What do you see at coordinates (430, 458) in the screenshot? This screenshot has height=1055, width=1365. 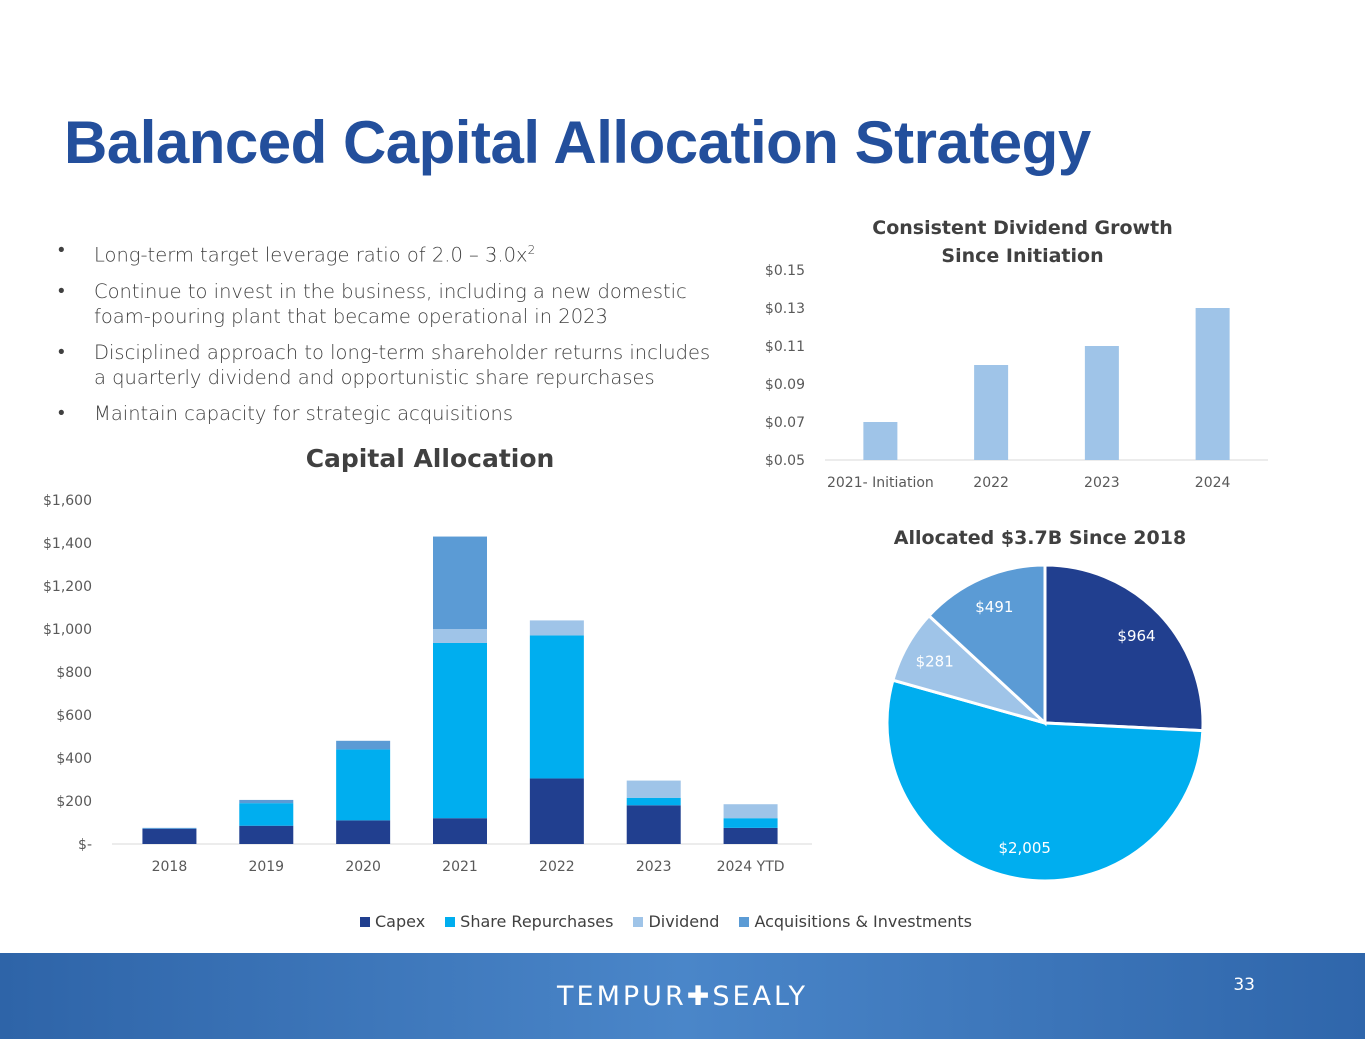 I see `capital-chart-title: Capital Allocation` at bounding box center [430, 458].